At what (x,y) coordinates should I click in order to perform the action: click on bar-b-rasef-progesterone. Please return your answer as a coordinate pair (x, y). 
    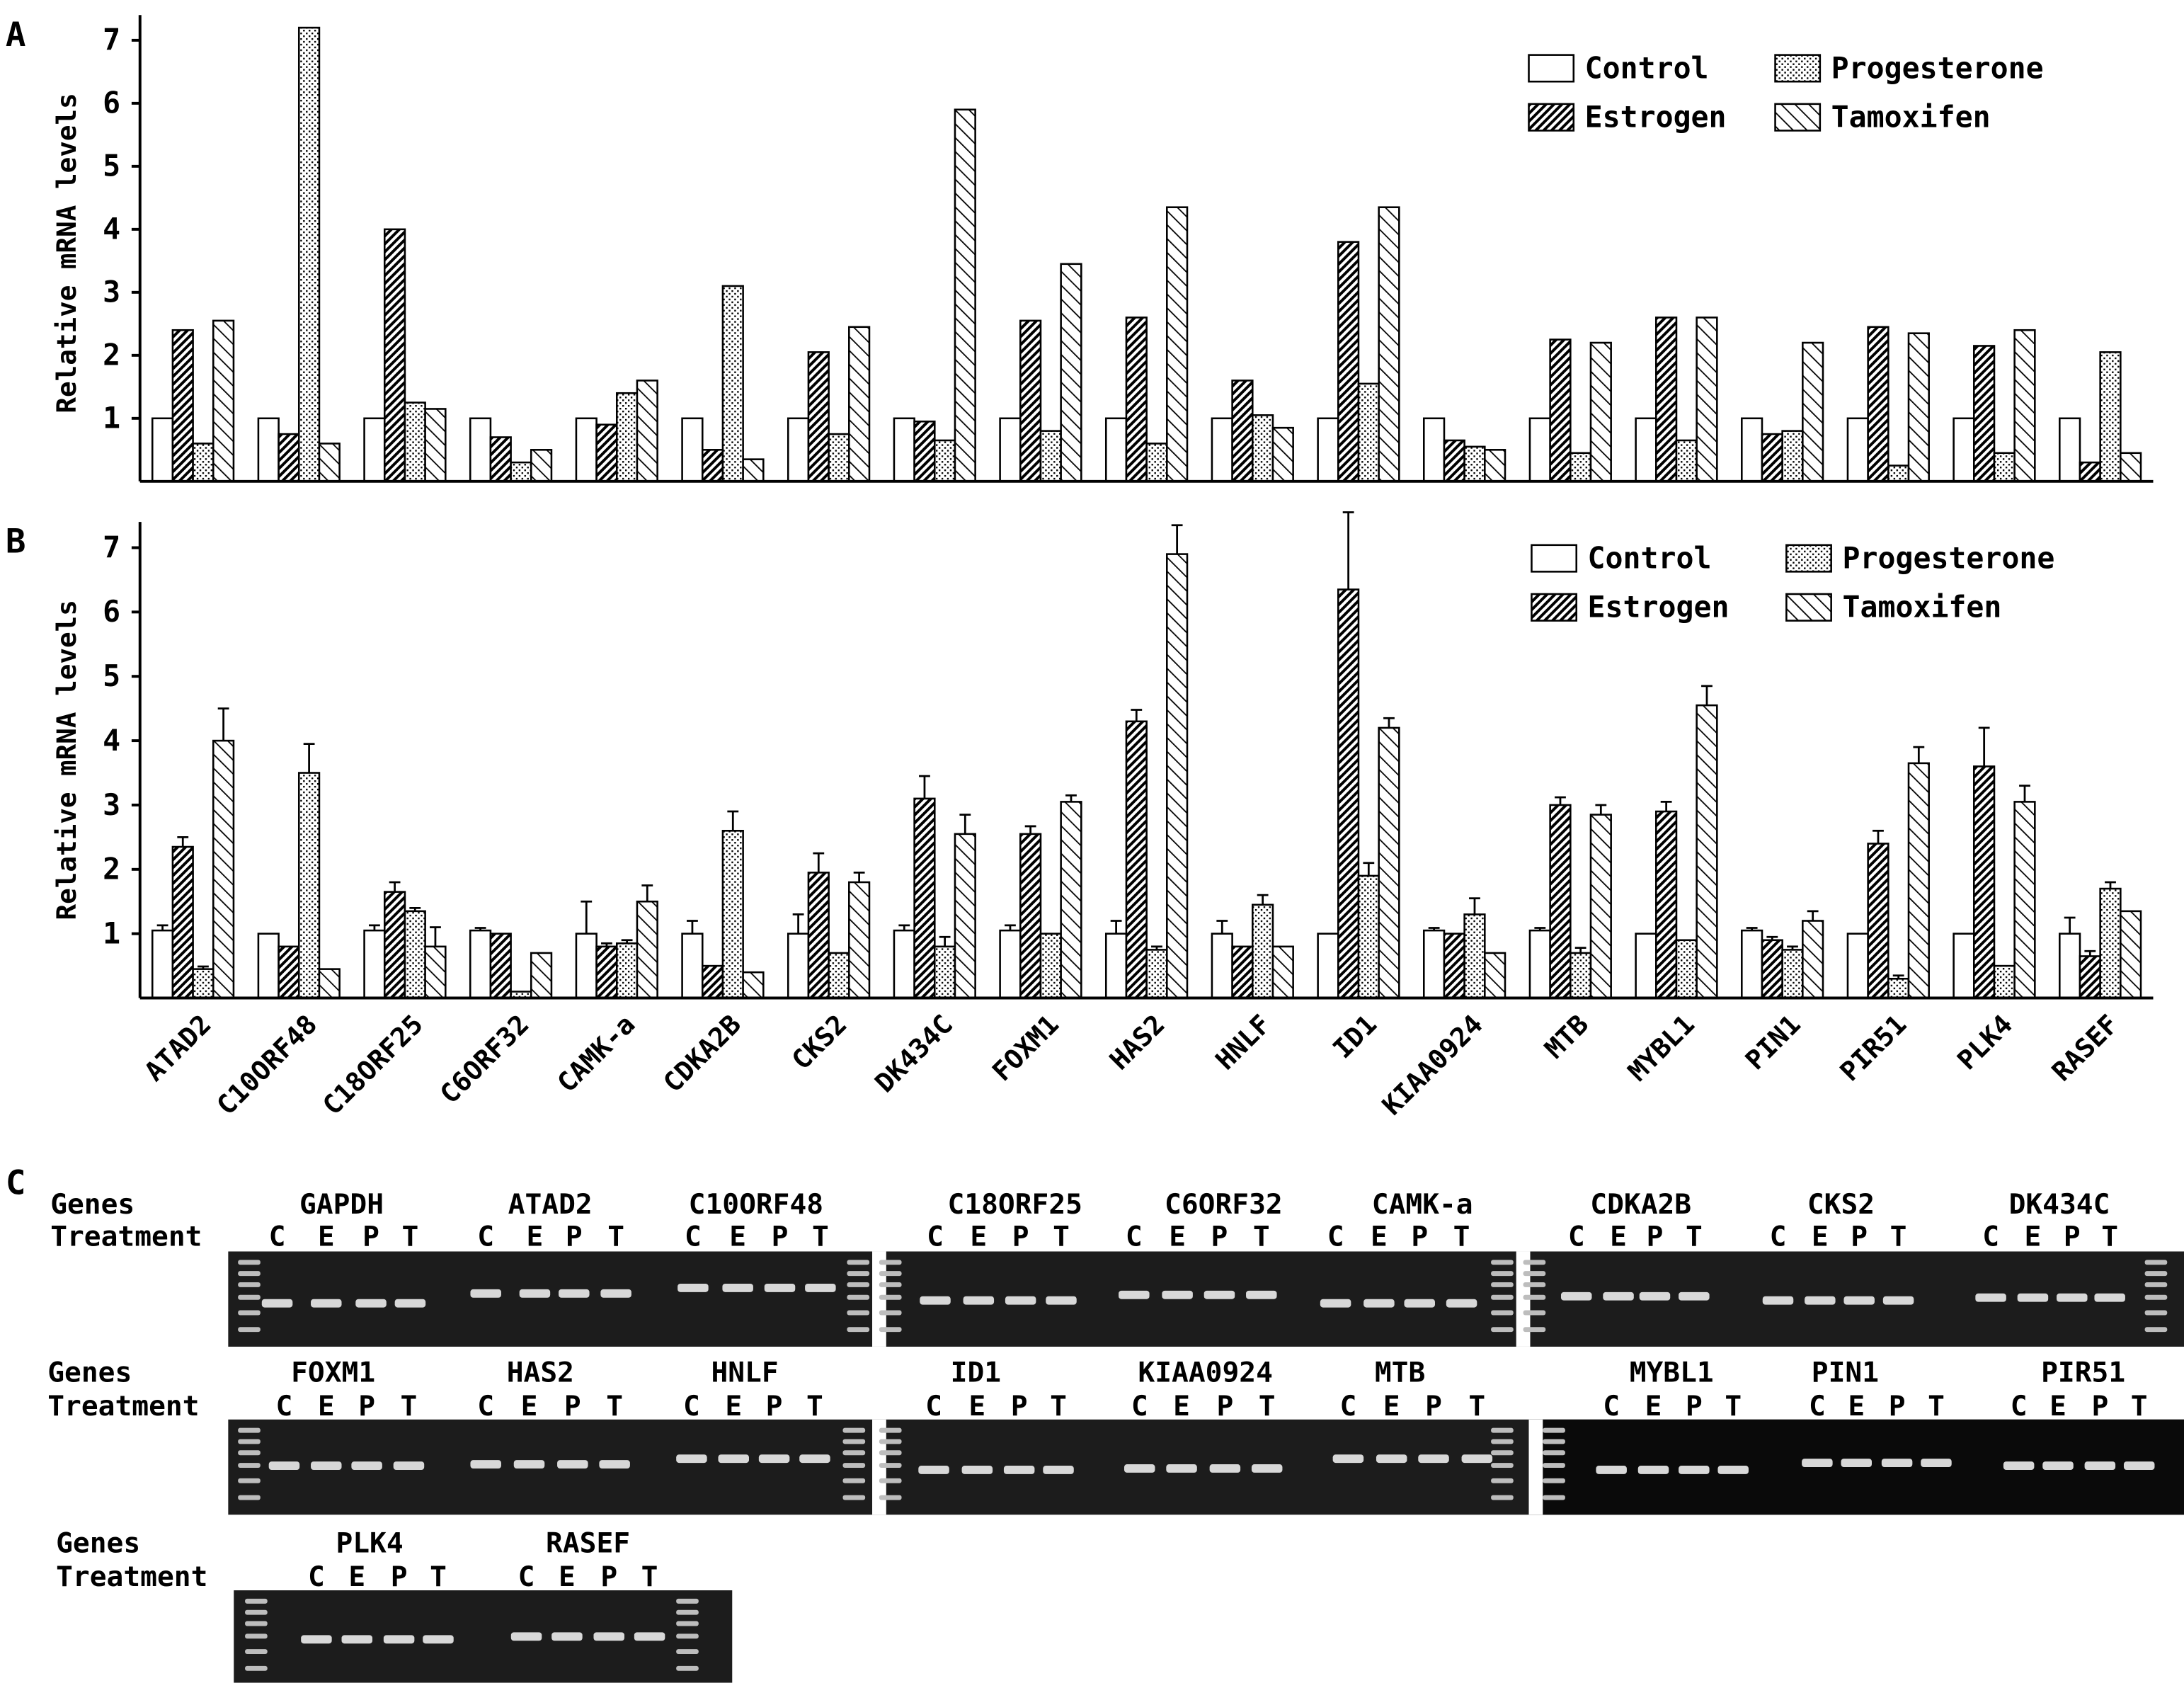
    Looking at the image, I should click on (2110, 943).